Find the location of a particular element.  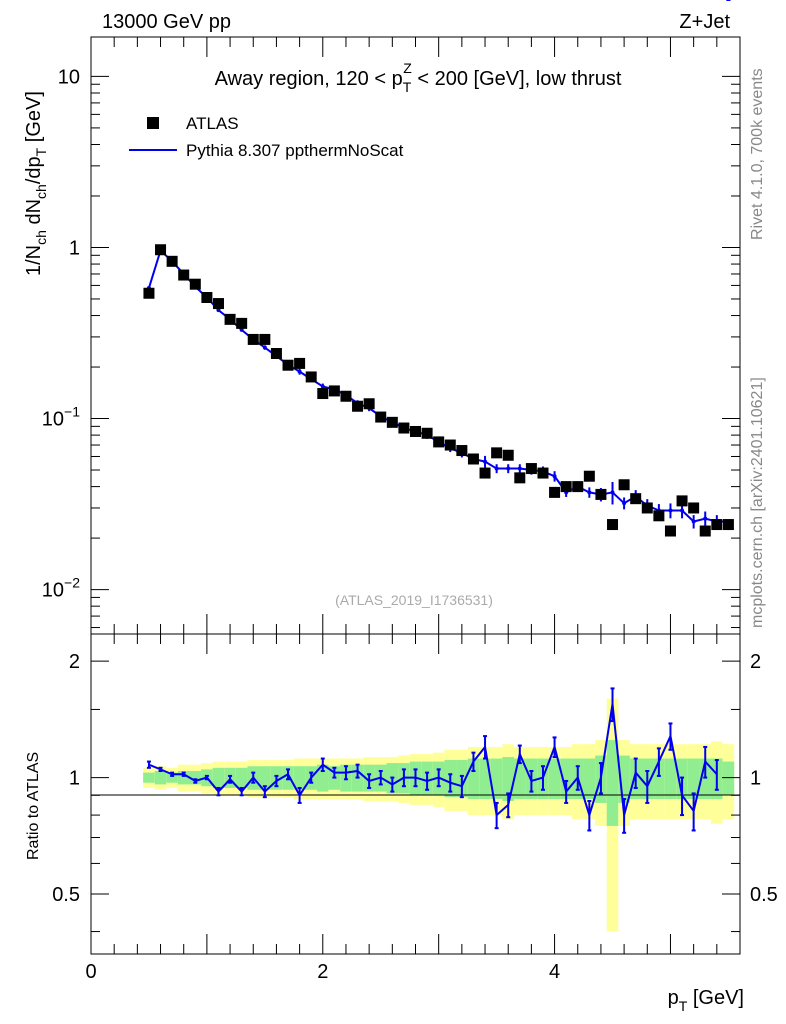

ratio-ytick-label: 0.5 is located at coordinates (66, 895).